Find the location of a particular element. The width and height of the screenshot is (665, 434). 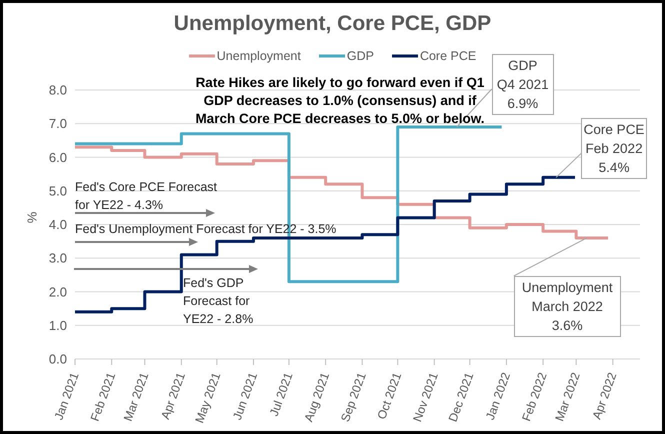

legend-label: Core PCE is located at coordinates (447, 56).